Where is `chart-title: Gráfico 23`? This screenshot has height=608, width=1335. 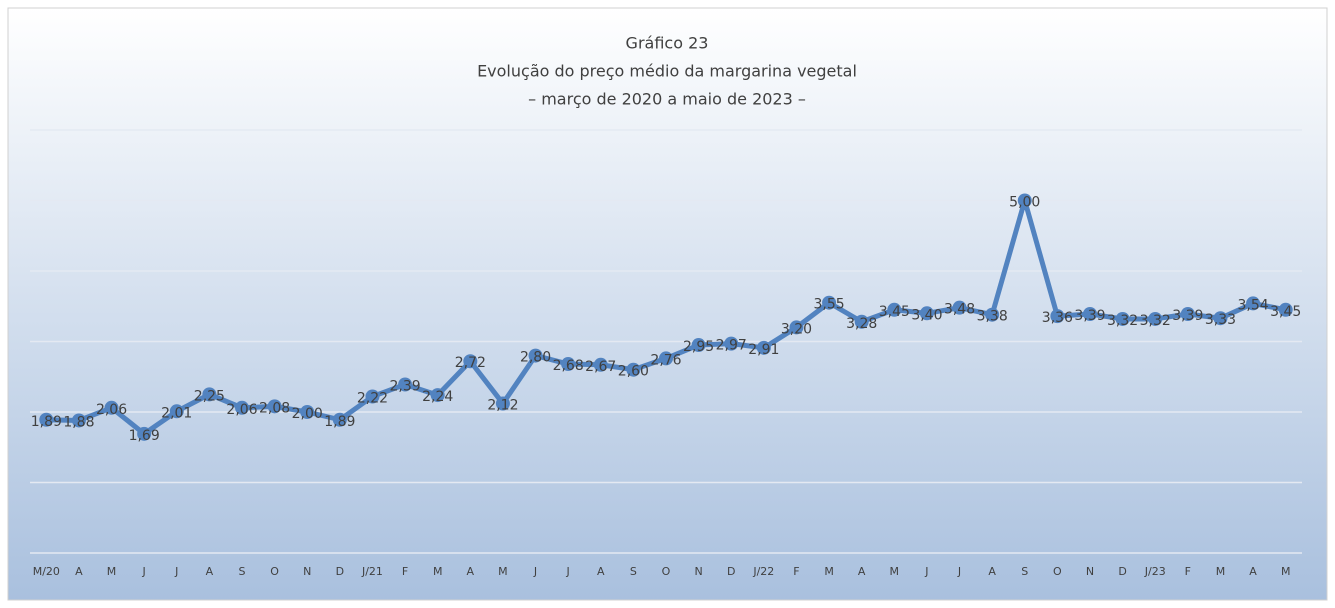
chart-title: Gráfico 23 is located at coordinates (667, 43).